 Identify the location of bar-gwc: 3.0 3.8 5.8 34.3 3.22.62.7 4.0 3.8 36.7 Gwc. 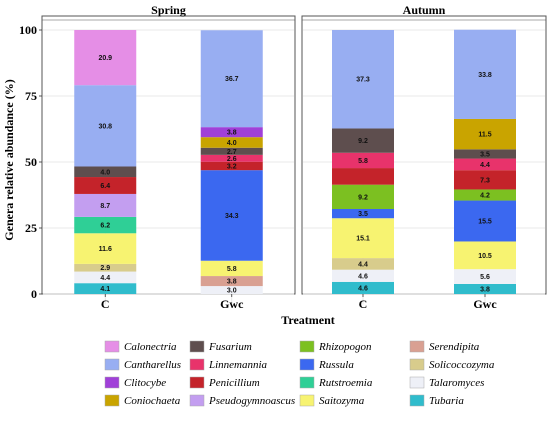
(231, 170).